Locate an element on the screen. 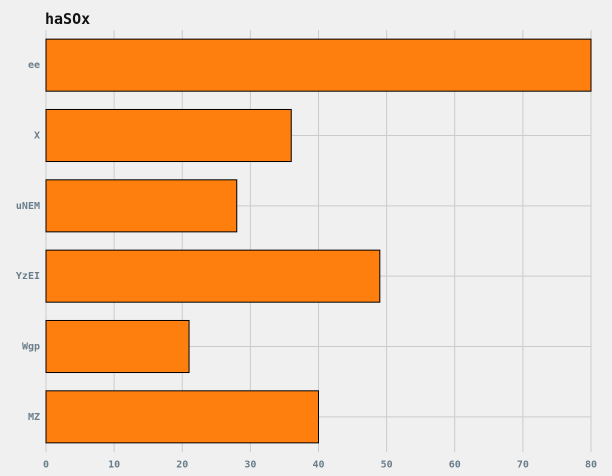  x-tick-label: 80 is located at coordinates (591, 464).